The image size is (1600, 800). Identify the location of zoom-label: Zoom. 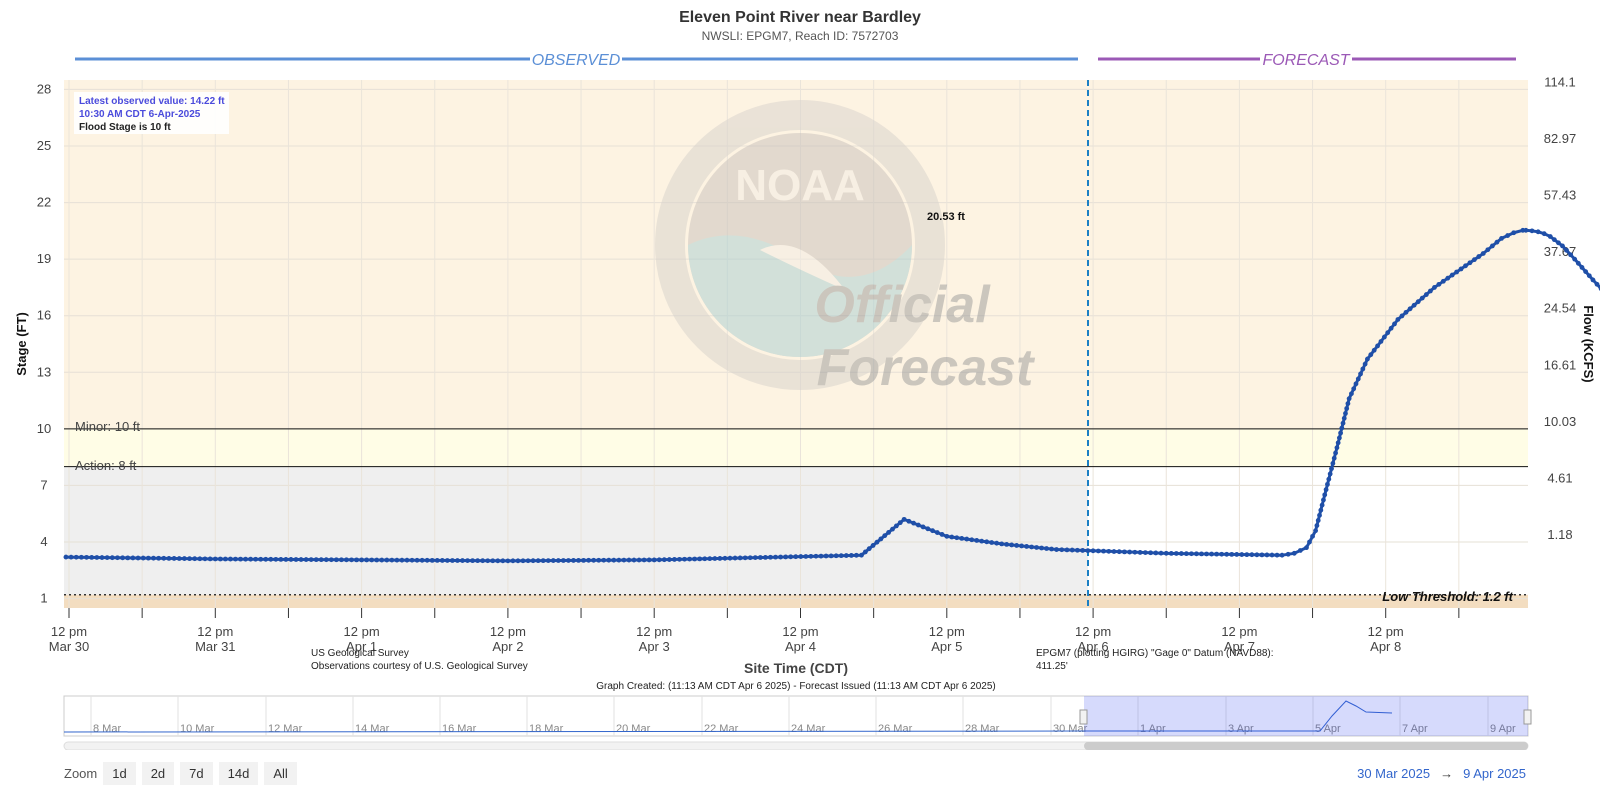
(81, 773).